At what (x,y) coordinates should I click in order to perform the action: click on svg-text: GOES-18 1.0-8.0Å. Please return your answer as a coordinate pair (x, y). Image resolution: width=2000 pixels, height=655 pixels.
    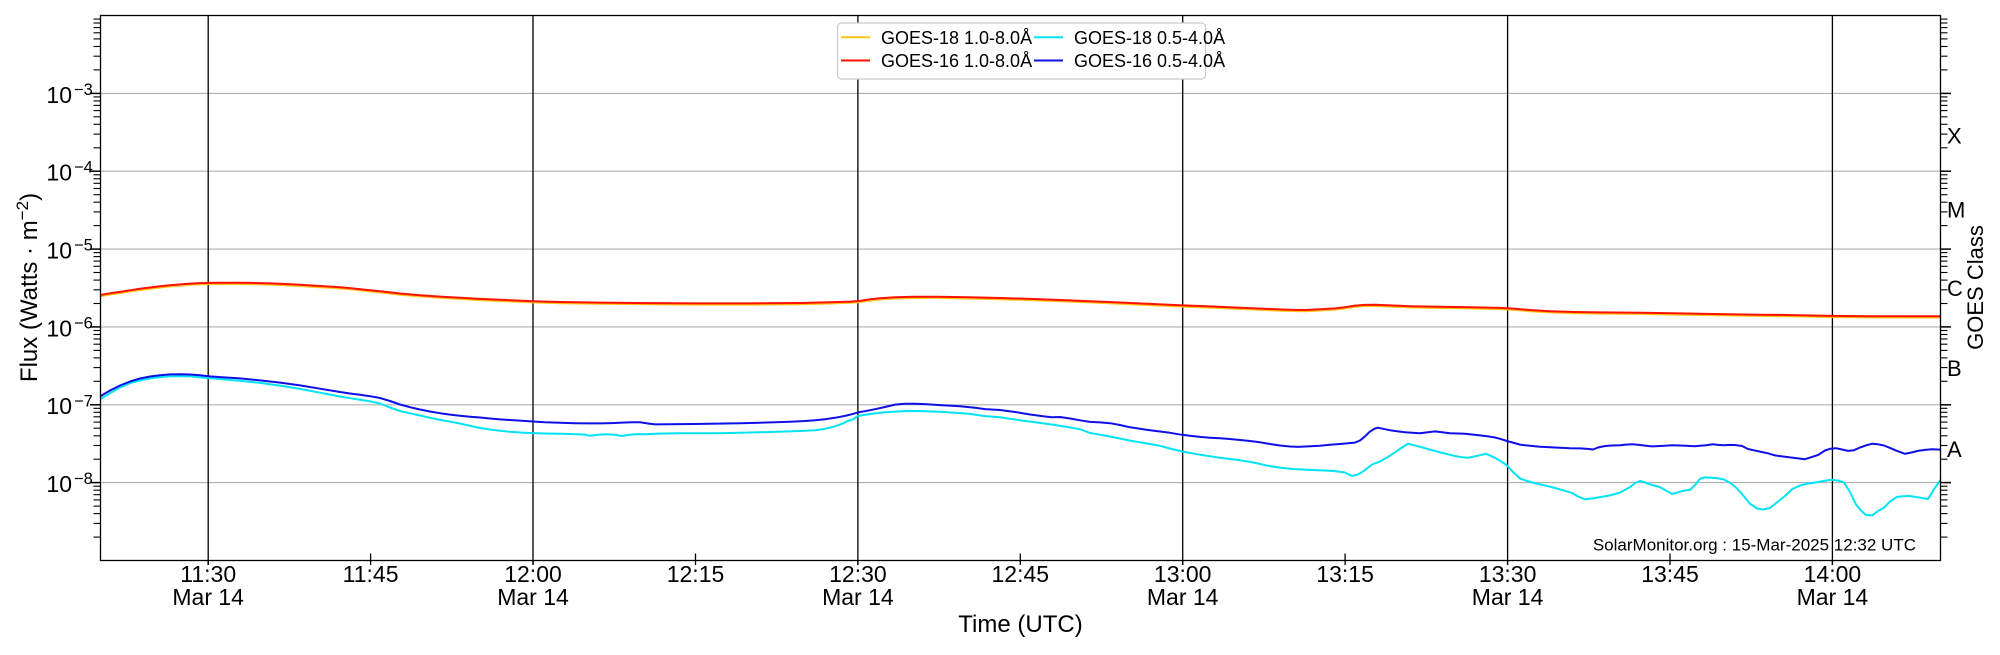
    Looking at the image, I should click on (956, 38).